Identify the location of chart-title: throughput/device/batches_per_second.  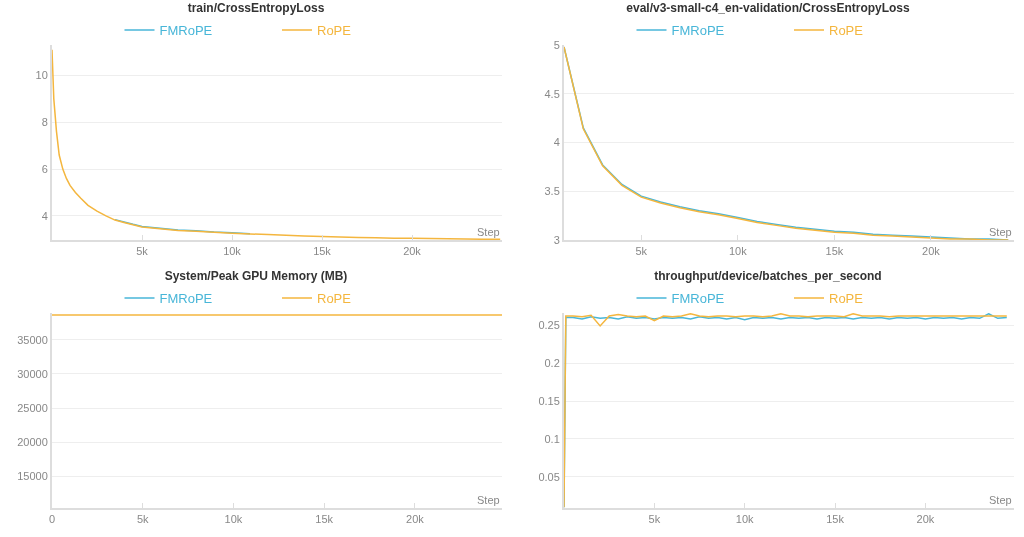
(768, 276).